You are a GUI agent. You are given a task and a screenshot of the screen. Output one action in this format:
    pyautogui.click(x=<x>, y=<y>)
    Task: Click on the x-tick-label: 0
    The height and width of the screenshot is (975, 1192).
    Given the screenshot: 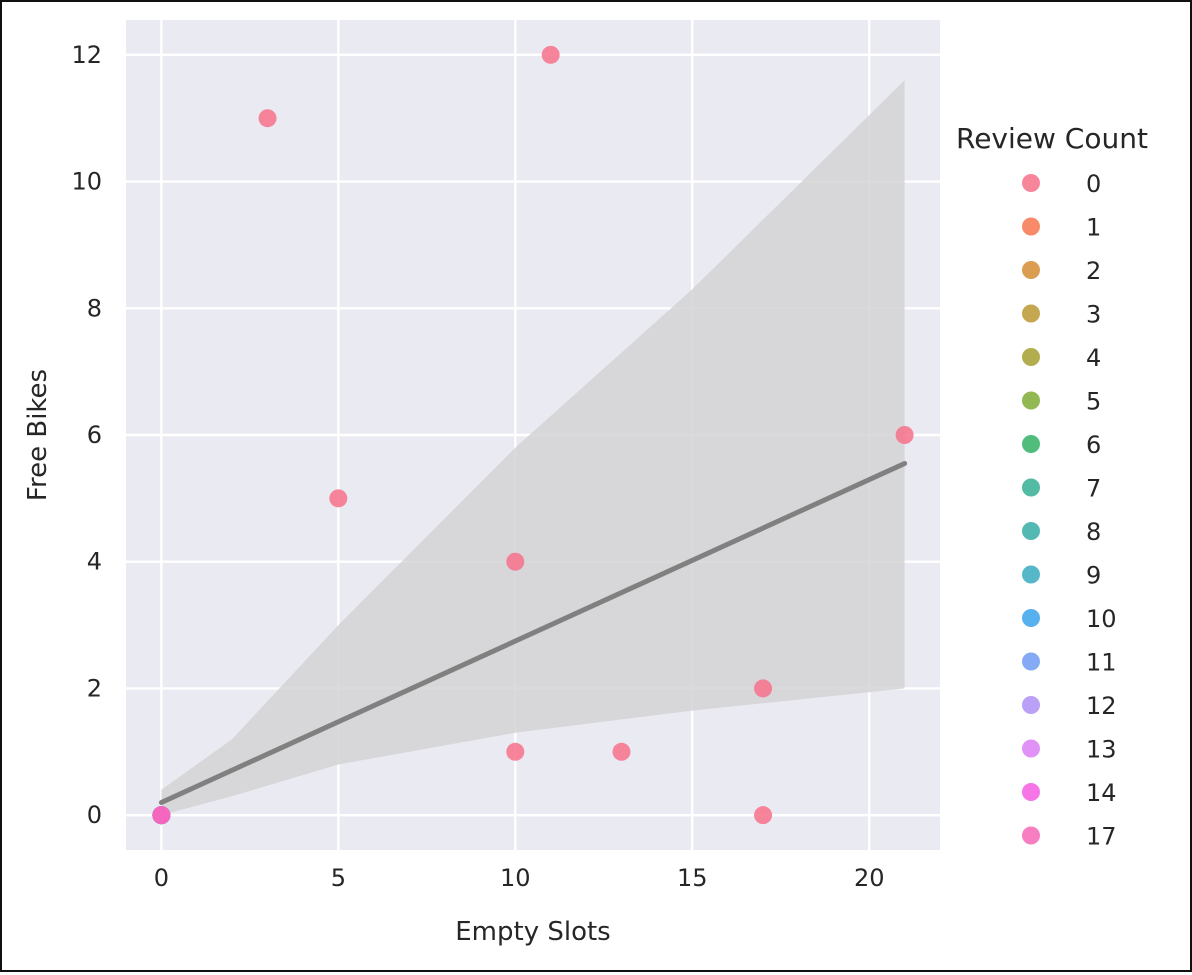 What is the action you would take?
    pyautogui.click(x=161, y=878)
    